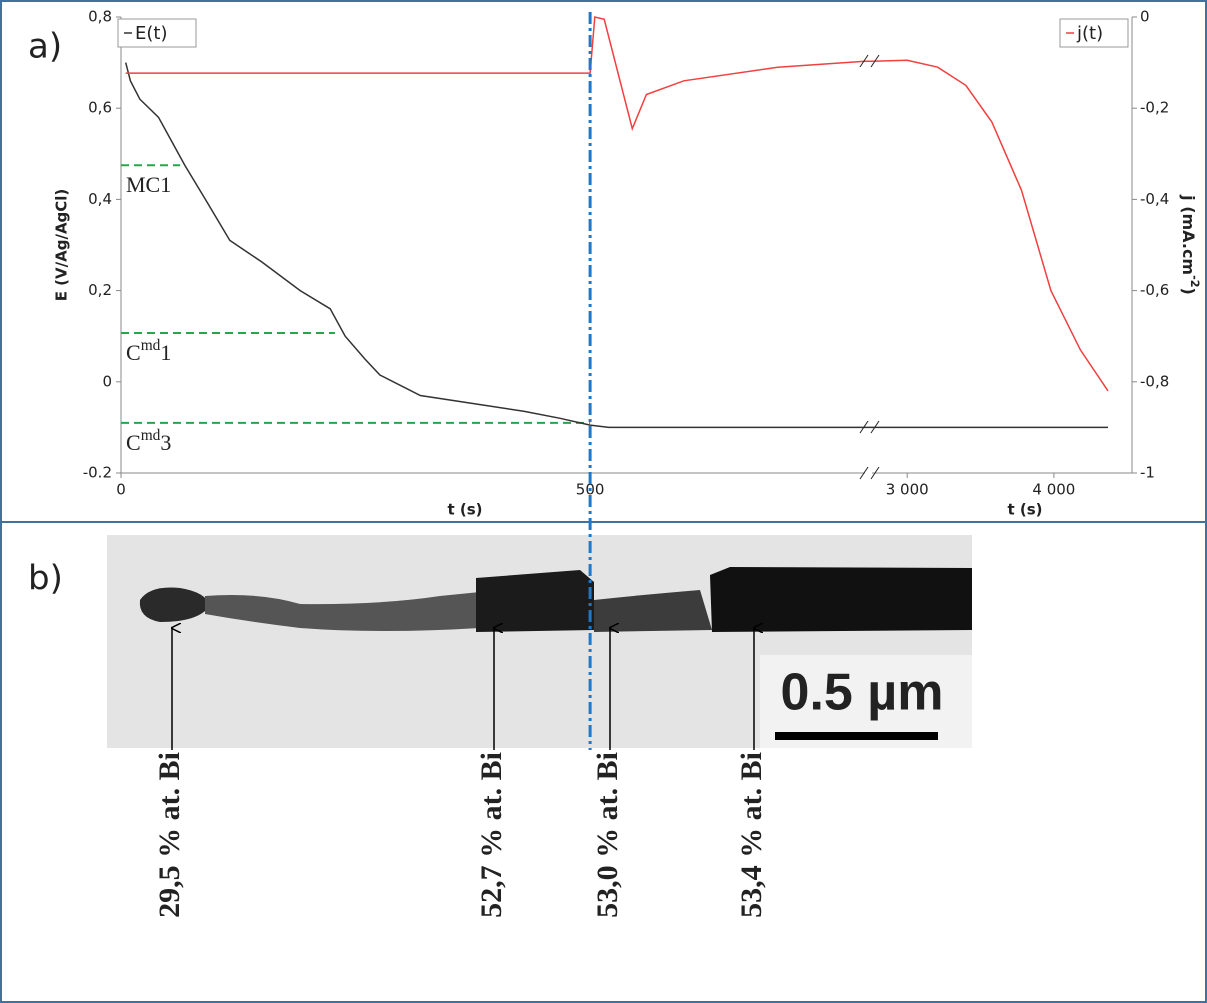 The width and height of the screenshot is (1207, 1003). Describe the element at coordinates (121, 490) in the screenshot. I see `x-tick-label: 0` at that location.